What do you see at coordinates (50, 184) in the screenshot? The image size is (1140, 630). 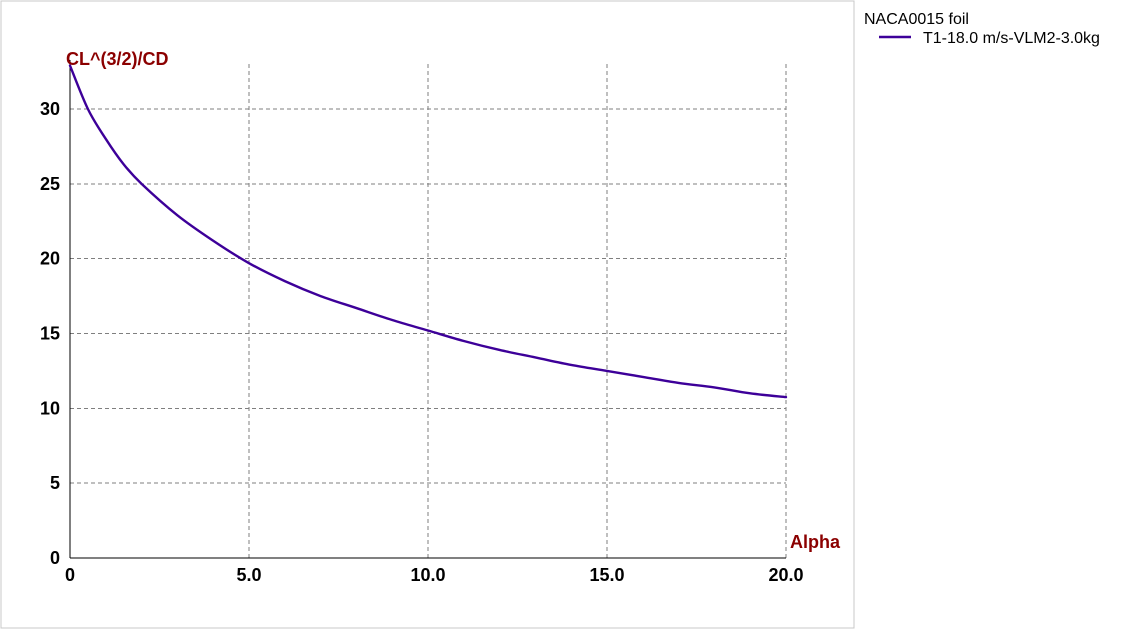 I see `y-tick-label: 25` at bounding box center [50, 184].